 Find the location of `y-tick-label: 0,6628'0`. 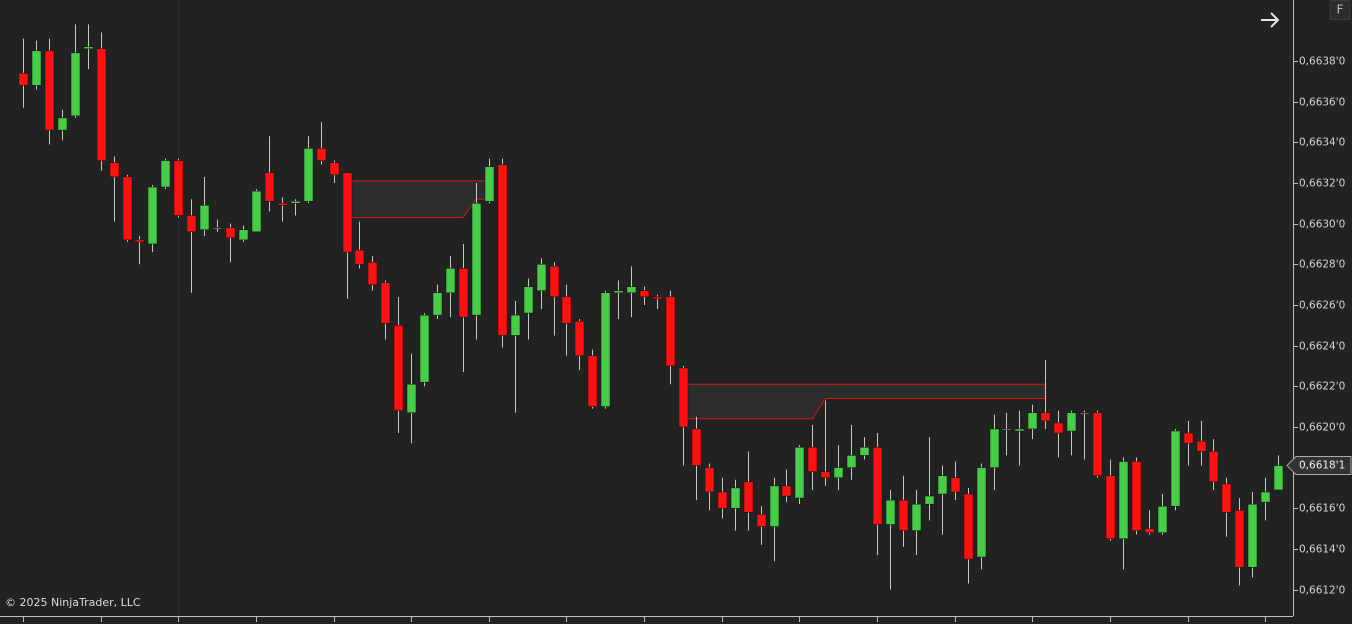

y-tick-label: 0,6628'0 is located at coordinates (1322, 265).